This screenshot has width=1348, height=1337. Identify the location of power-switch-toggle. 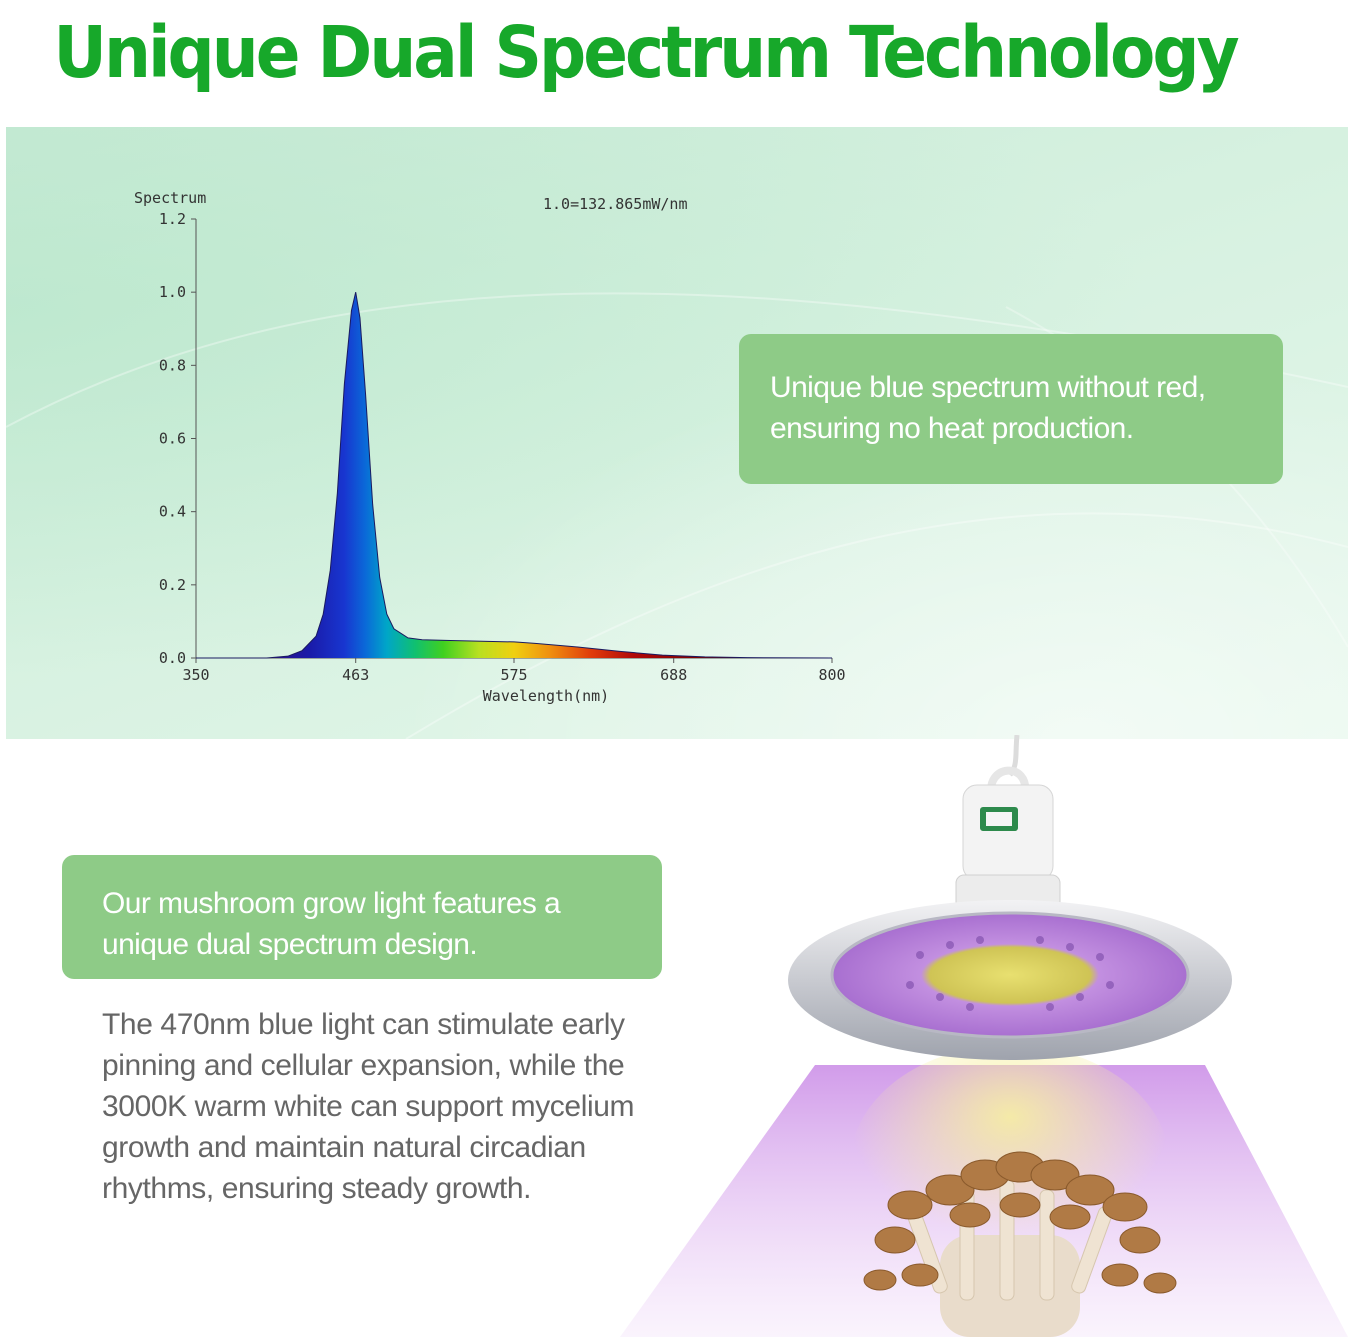
(999, 819).